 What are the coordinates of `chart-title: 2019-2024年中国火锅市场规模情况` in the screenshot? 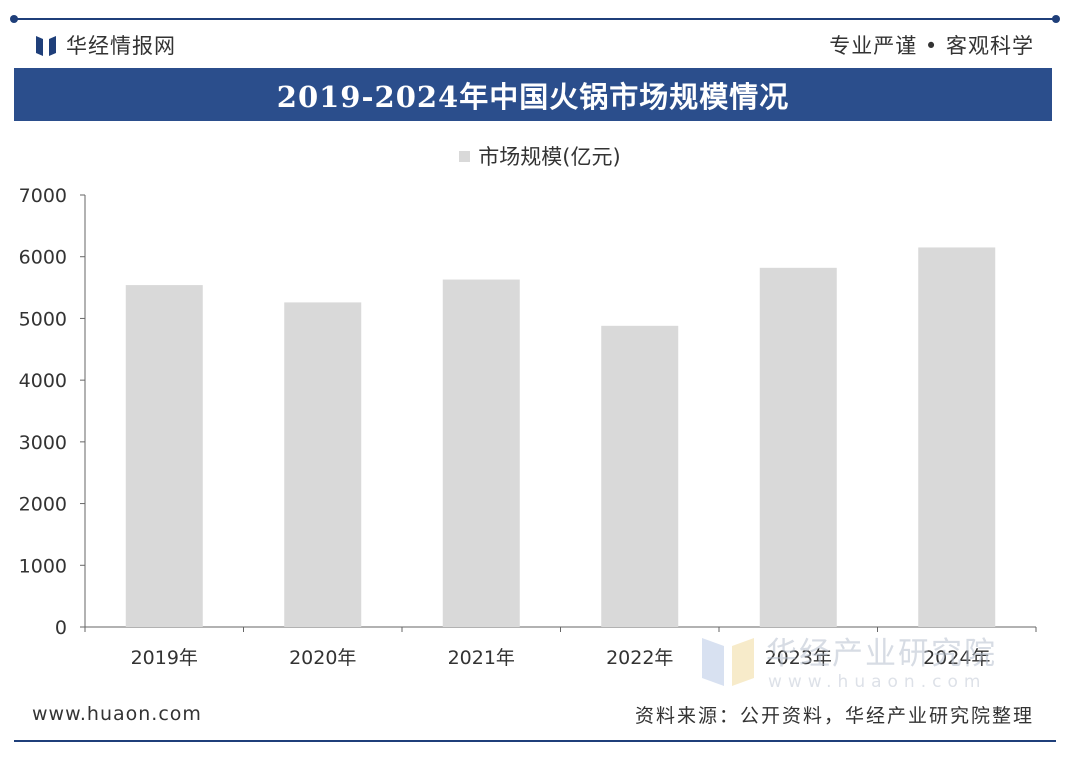 It's located at (533, 96).